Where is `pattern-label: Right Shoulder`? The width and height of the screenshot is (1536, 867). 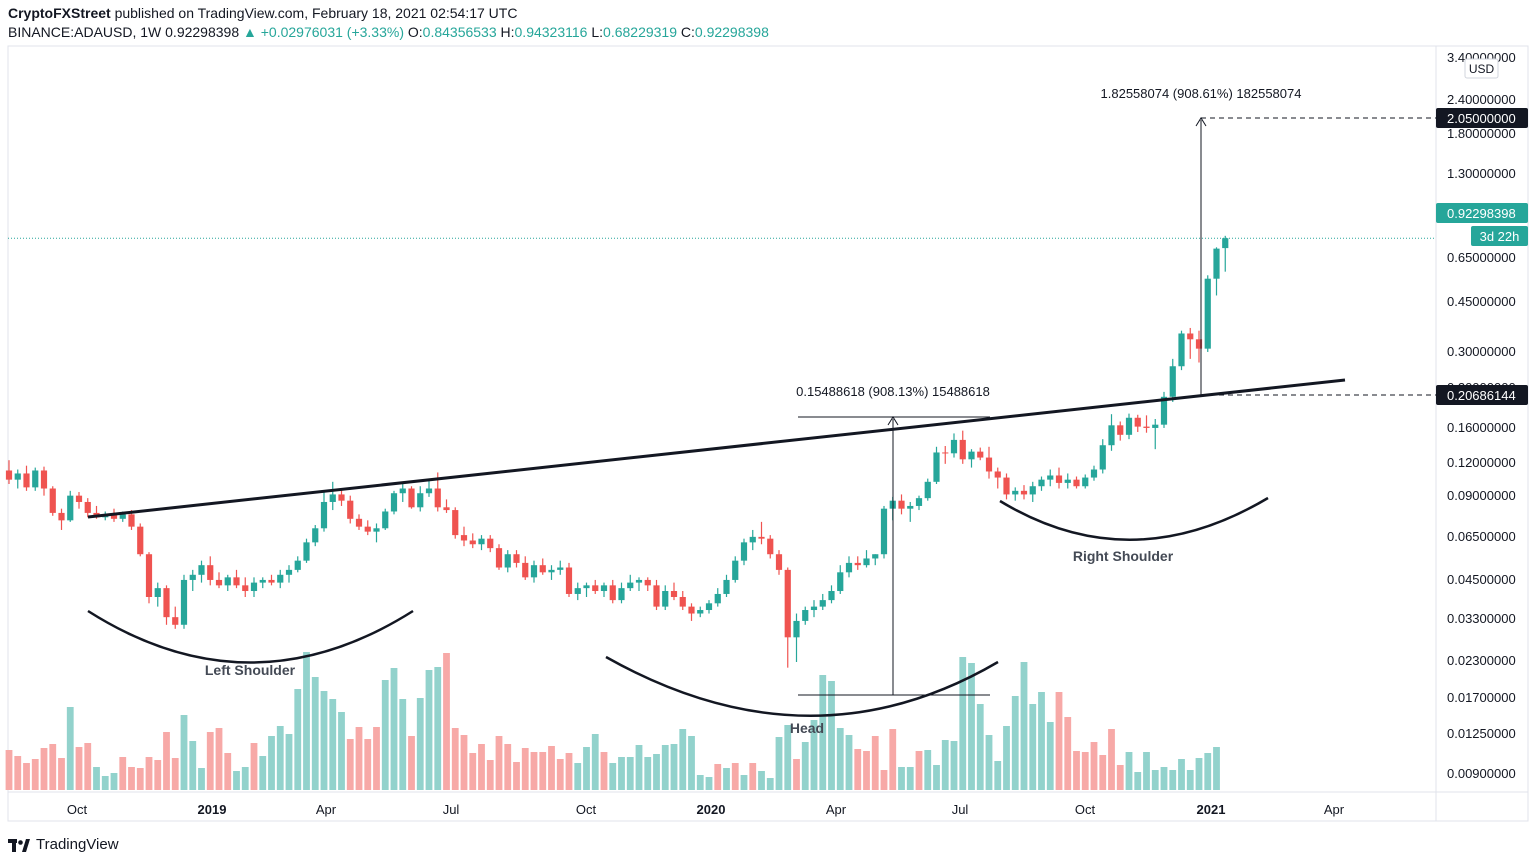 pattern-label: Right Shoulder is located at coordinates (1123, 556).